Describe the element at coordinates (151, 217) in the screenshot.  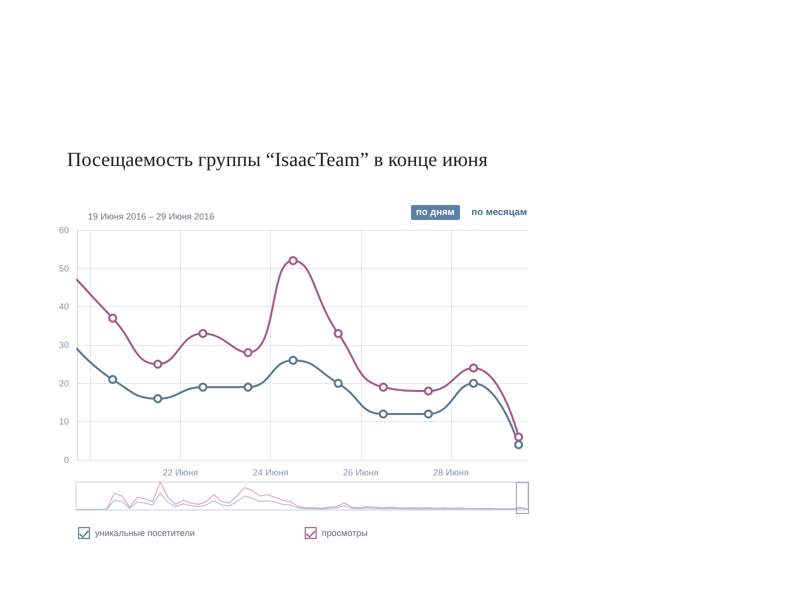
I see `chart-subtitle: 19 Июня 2016 – 29 Июня 2016` at that location.